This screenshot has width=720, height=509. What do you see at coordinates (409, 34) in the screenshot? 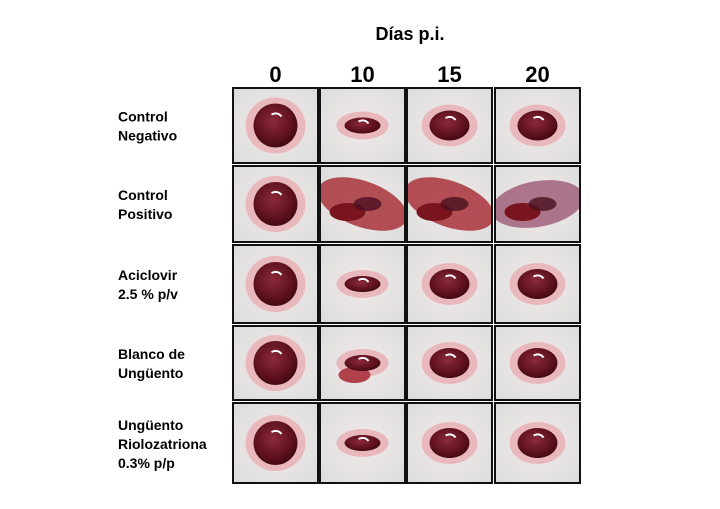
I see `header: Días p.i.` at bounding box center [409, 34].